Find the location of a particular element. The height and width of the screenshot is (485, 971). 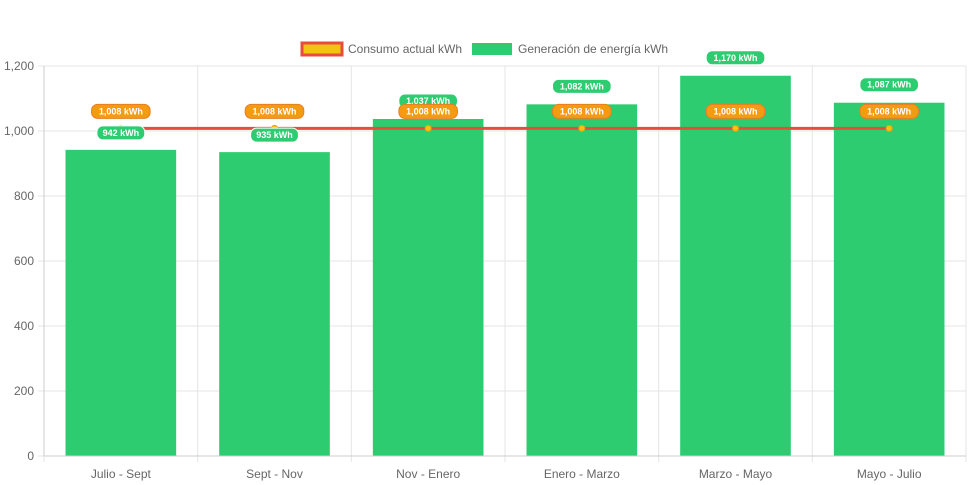

generation-data-label: 942 kWh is located at coordinates (121, 133).